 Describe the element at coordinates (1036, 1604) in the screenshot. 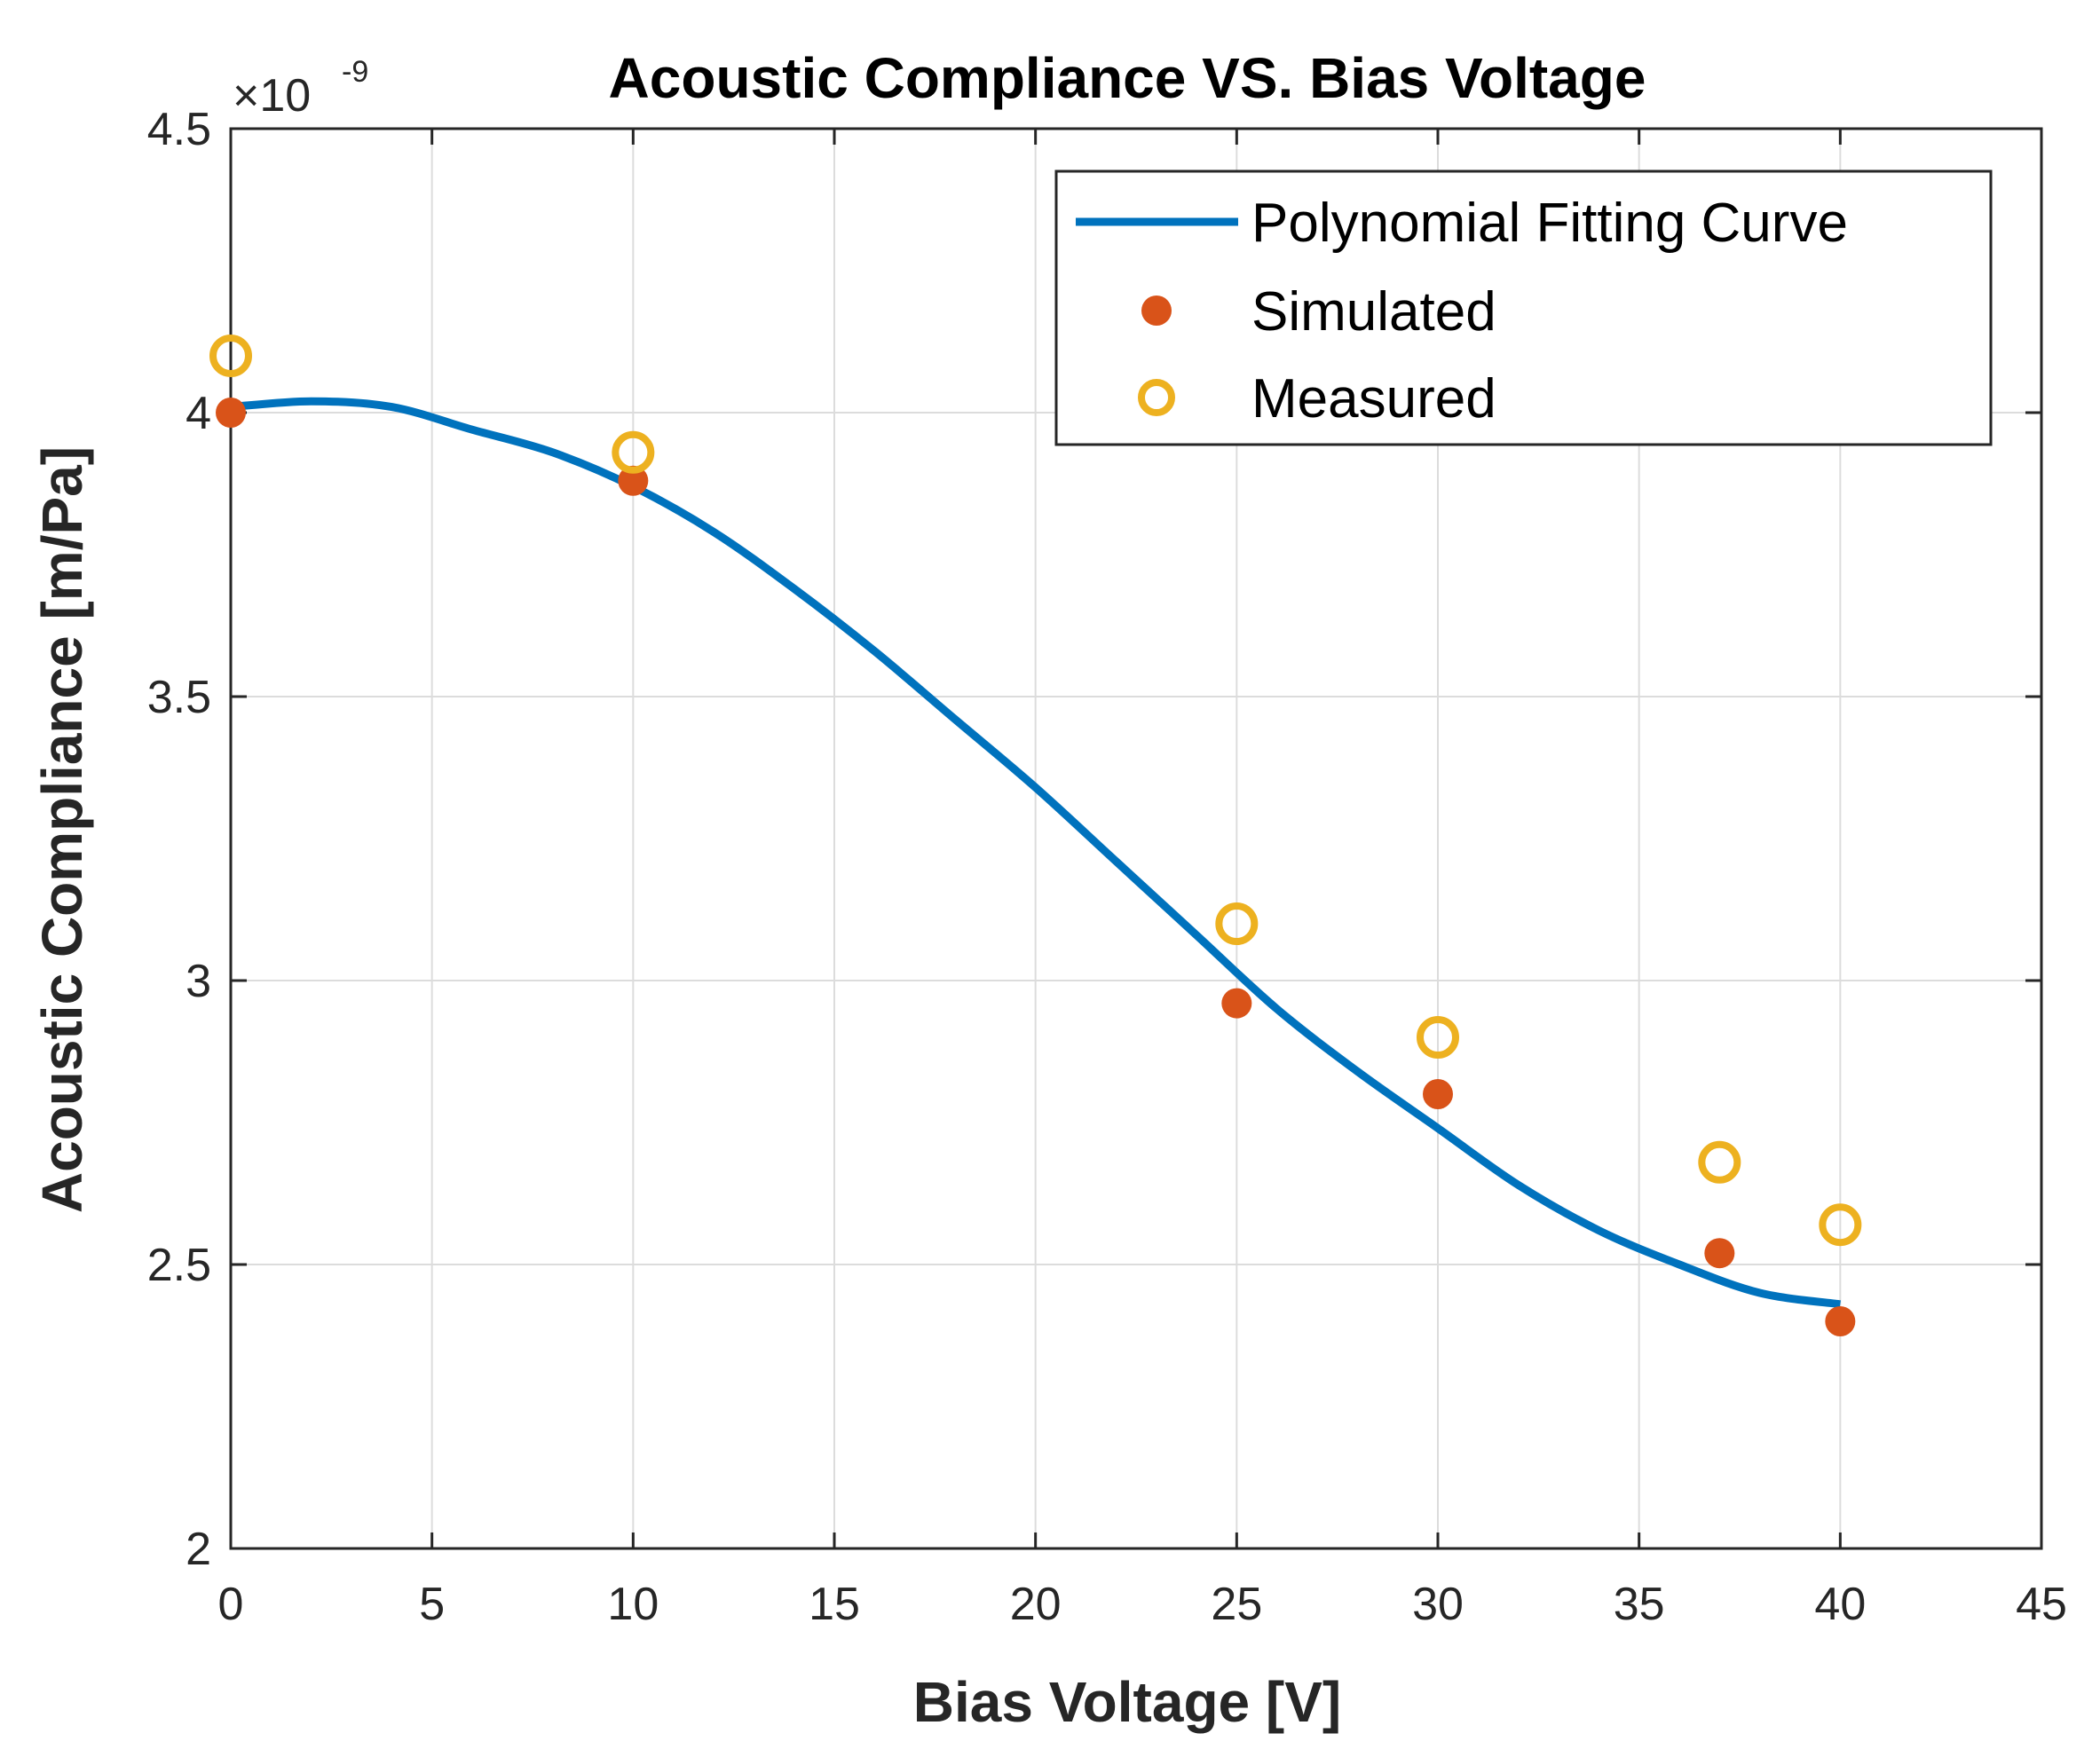

I see `x-tick-label: 20` at that location.